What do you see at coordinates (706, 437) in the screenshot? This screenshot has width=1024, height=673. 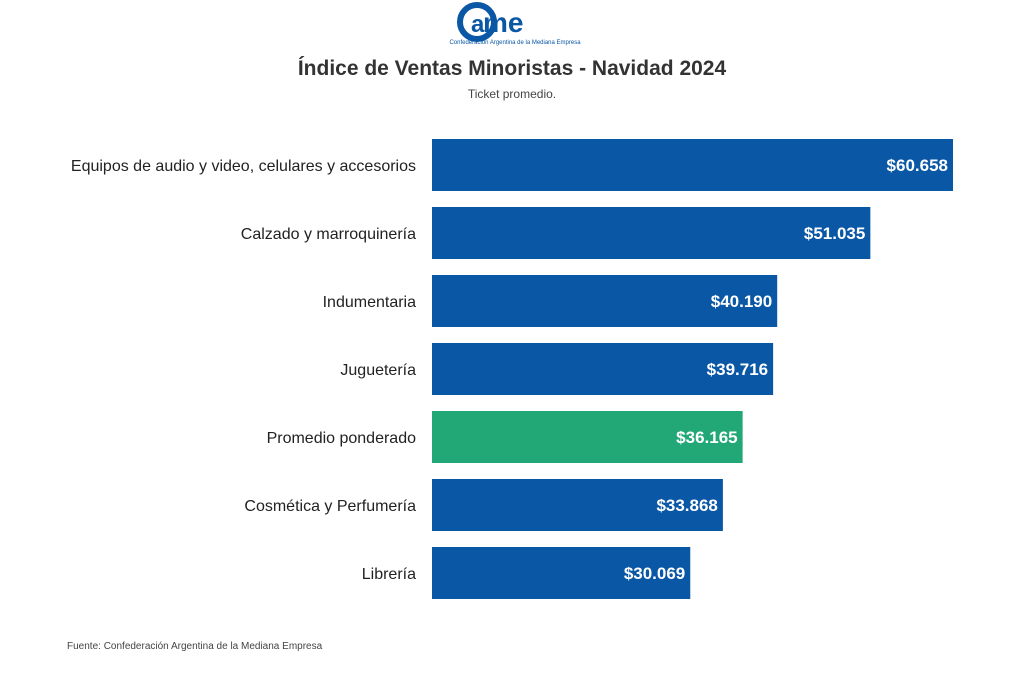 I see `value-label: $36.165` at bounding box center [706, 437].